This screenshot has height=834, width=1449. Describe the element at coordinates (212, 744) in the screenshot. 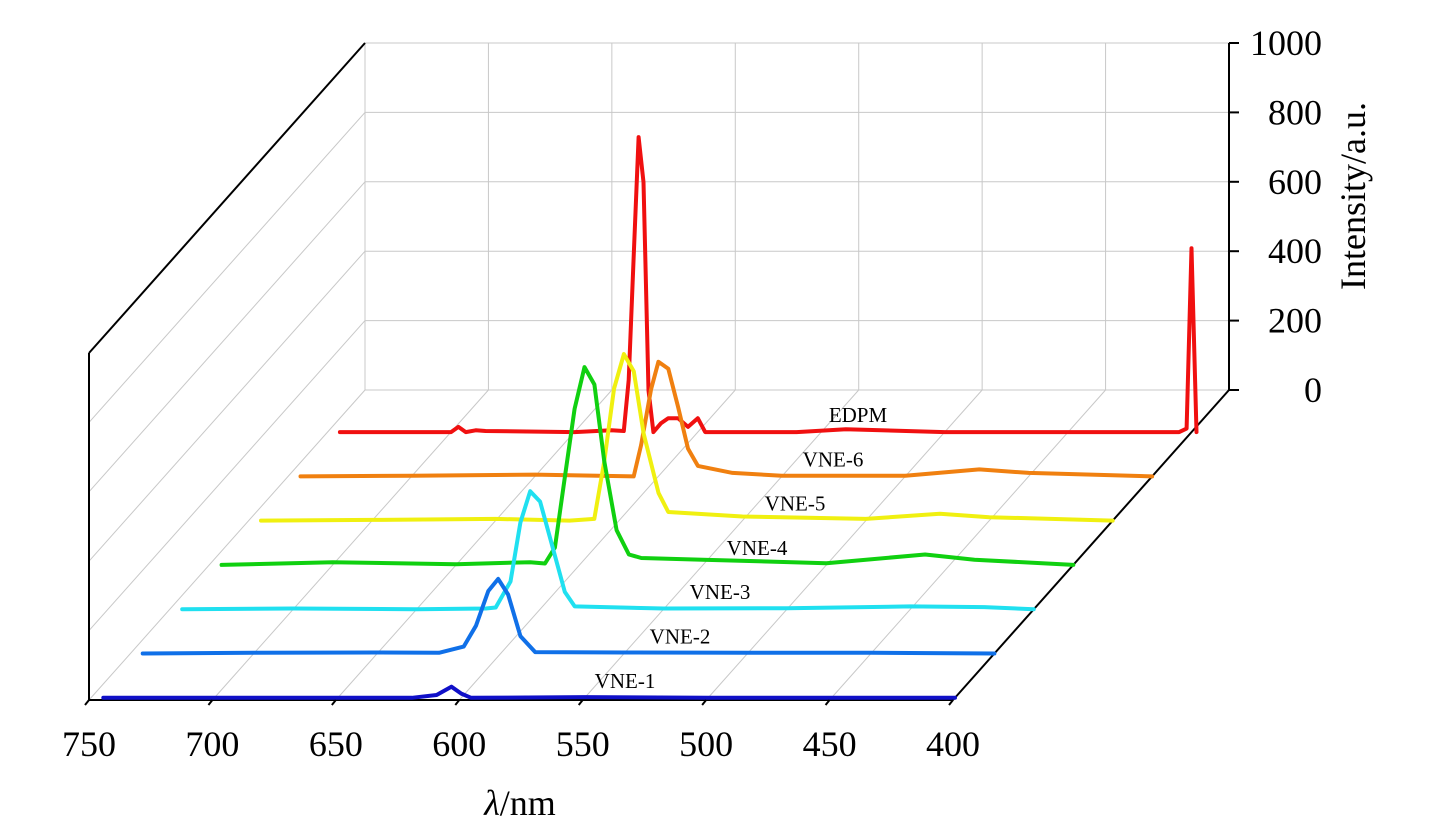

I see `x-tick-label: 700` at that location.